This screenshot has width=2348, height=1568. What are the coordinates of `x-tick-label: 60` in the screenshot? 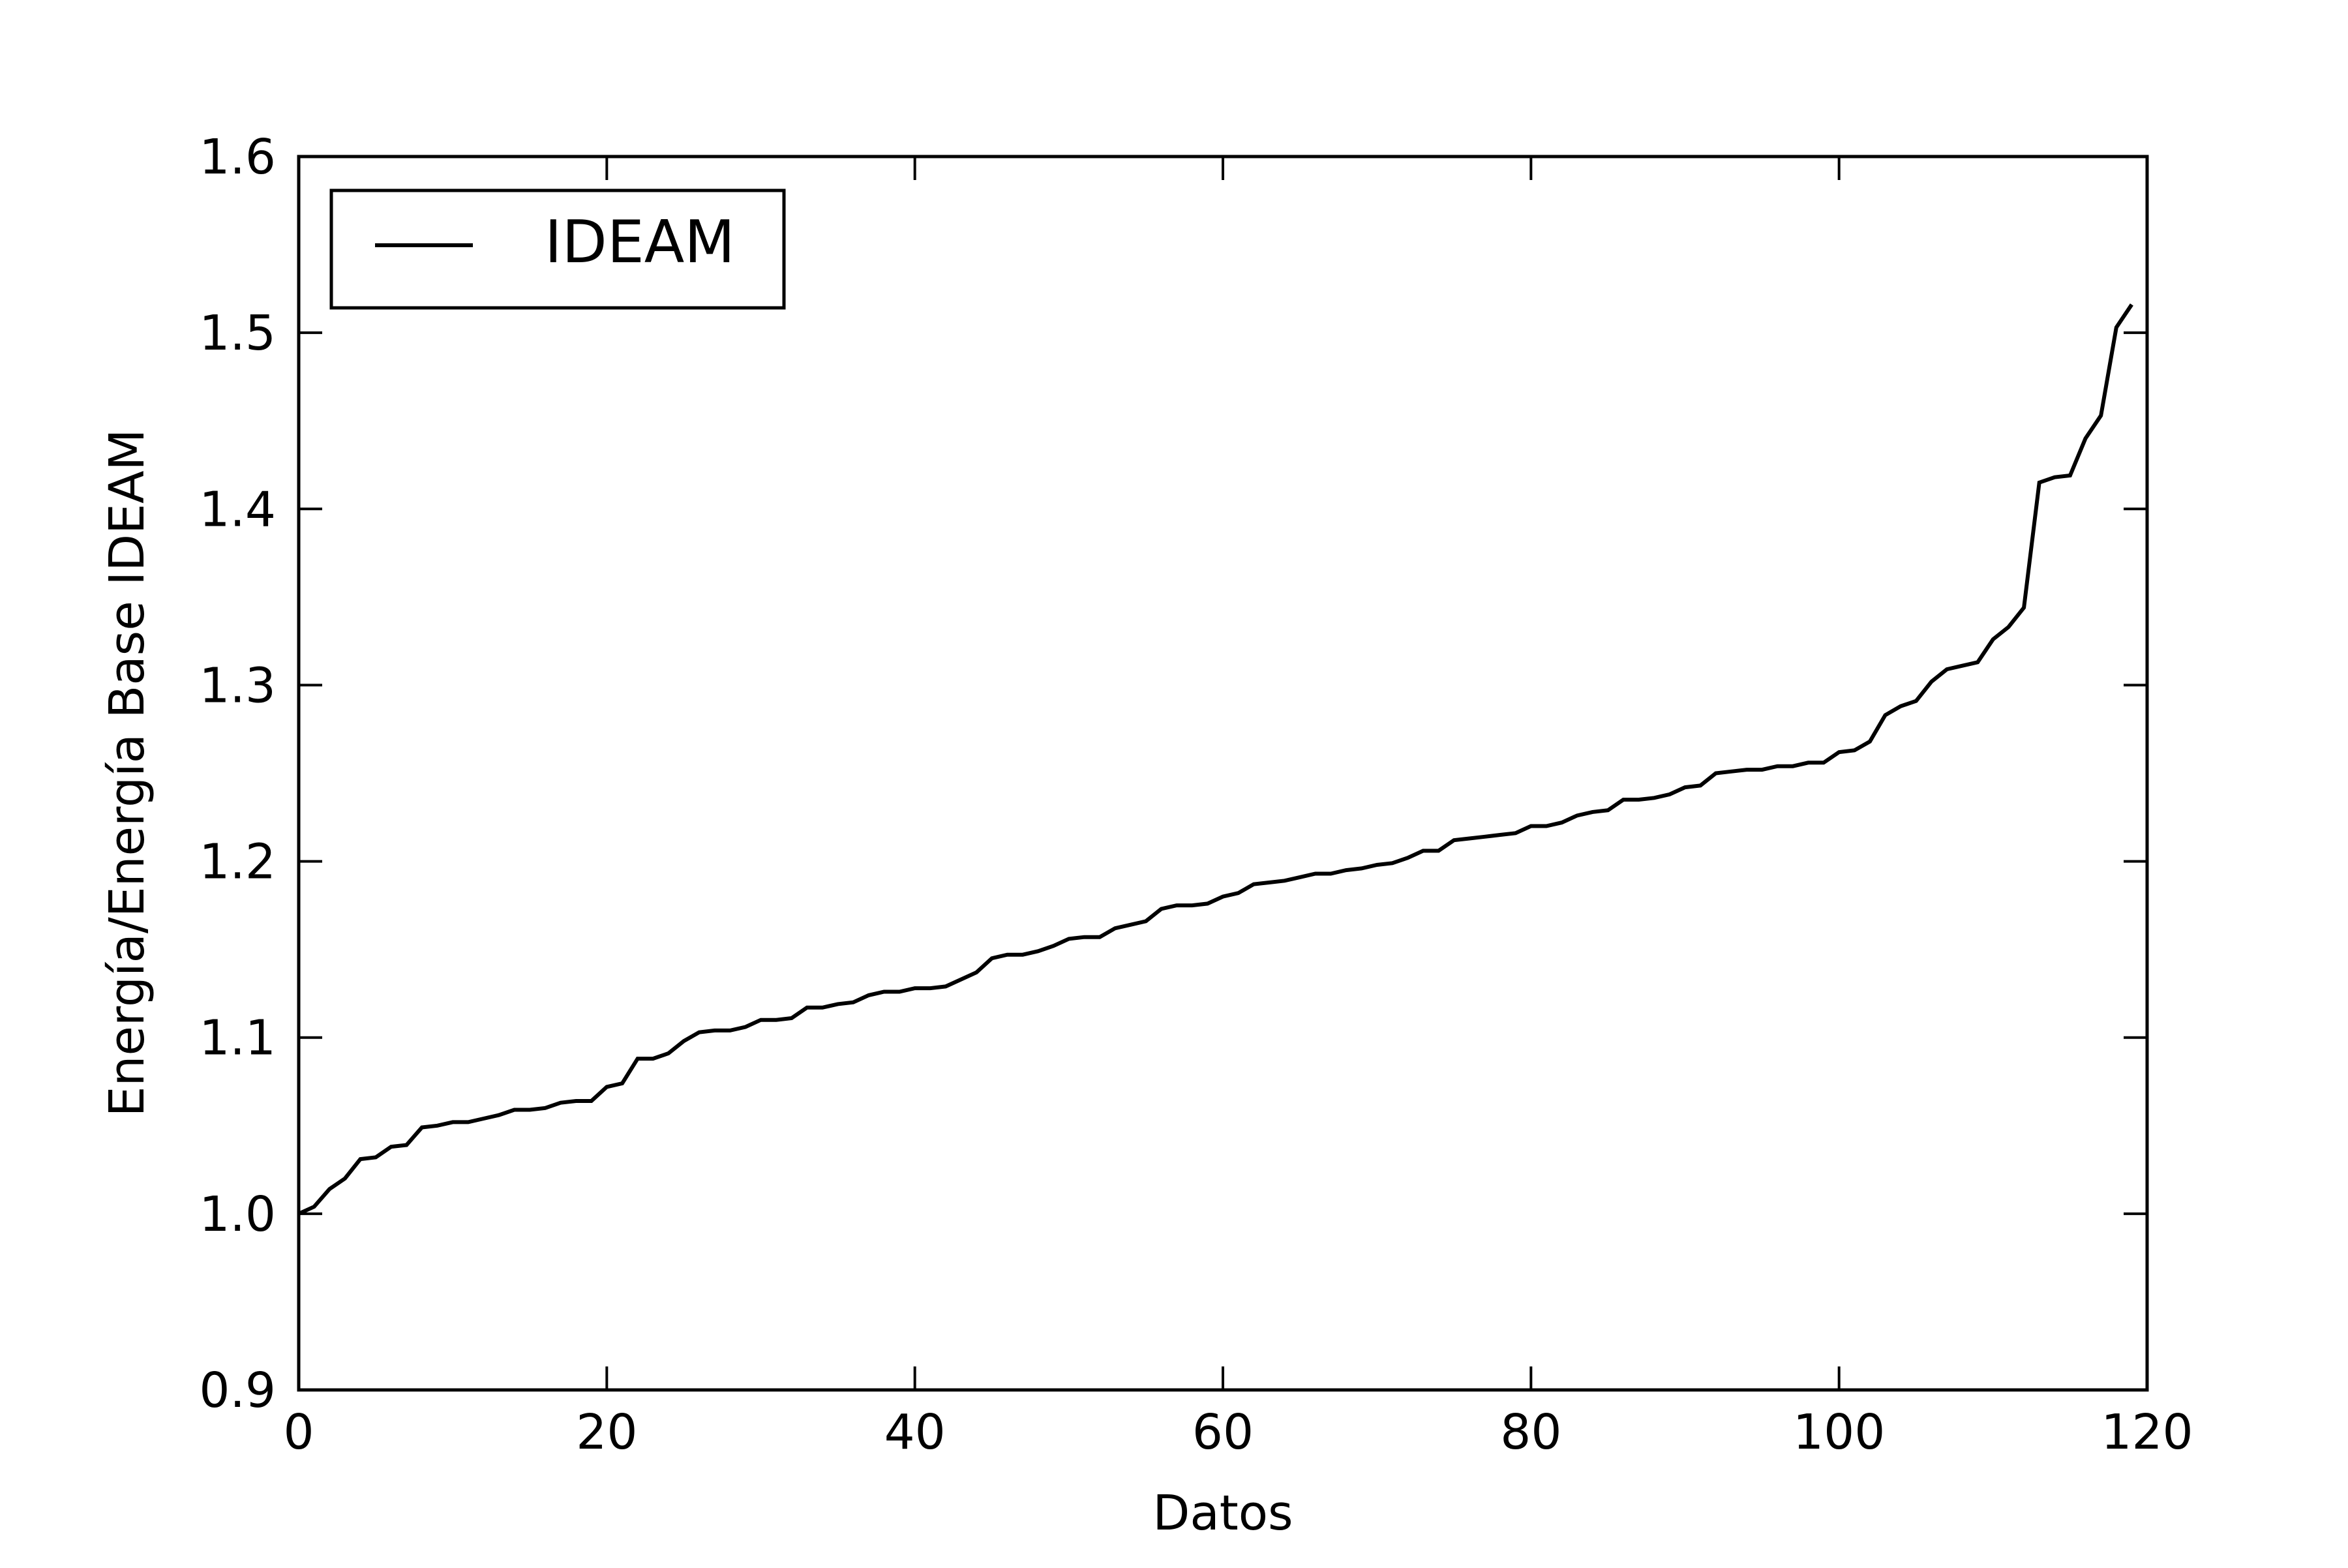 It's located at (1223, 1432).